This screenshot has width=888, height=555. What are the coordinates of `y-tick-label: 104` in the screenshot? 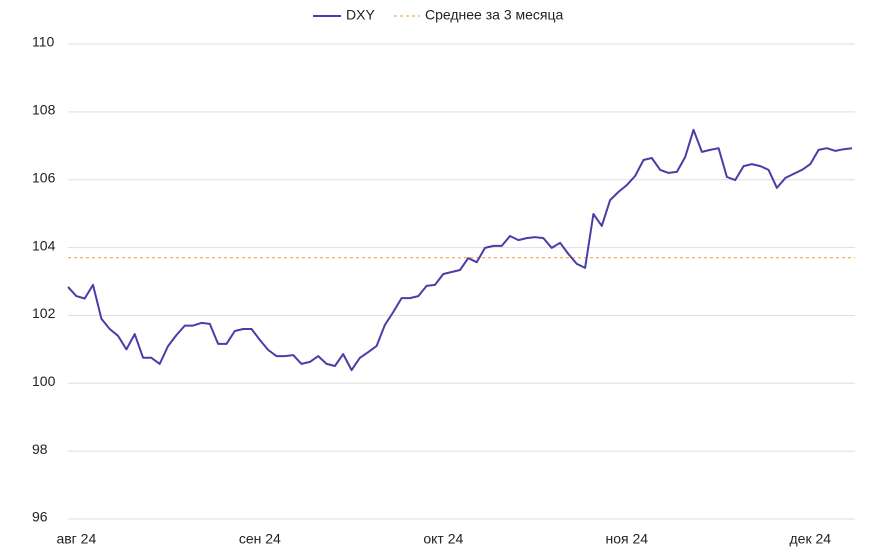 It's located at (44, 245).